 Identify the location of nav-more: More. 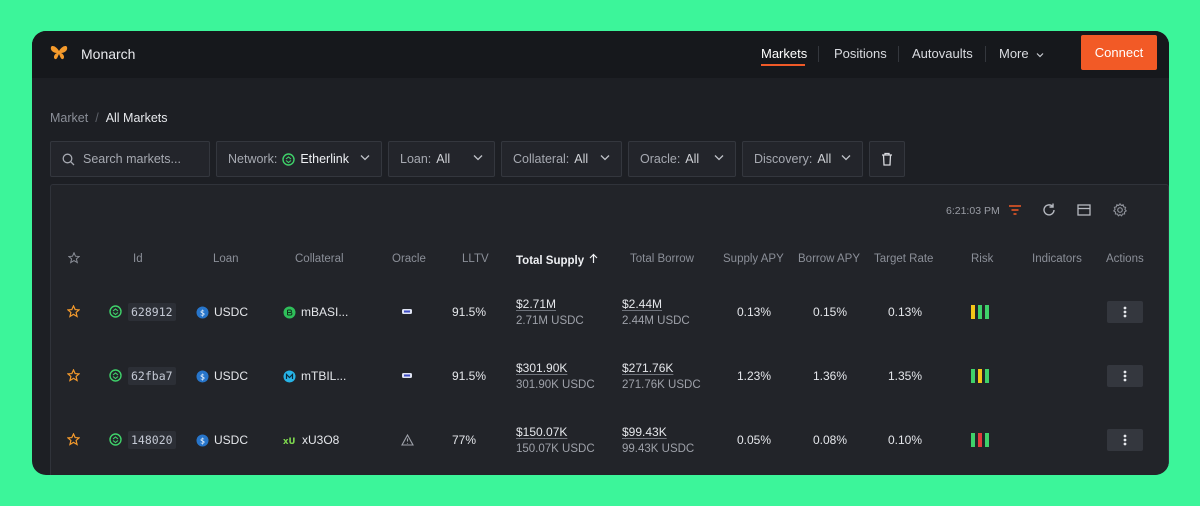
(1021, 53).